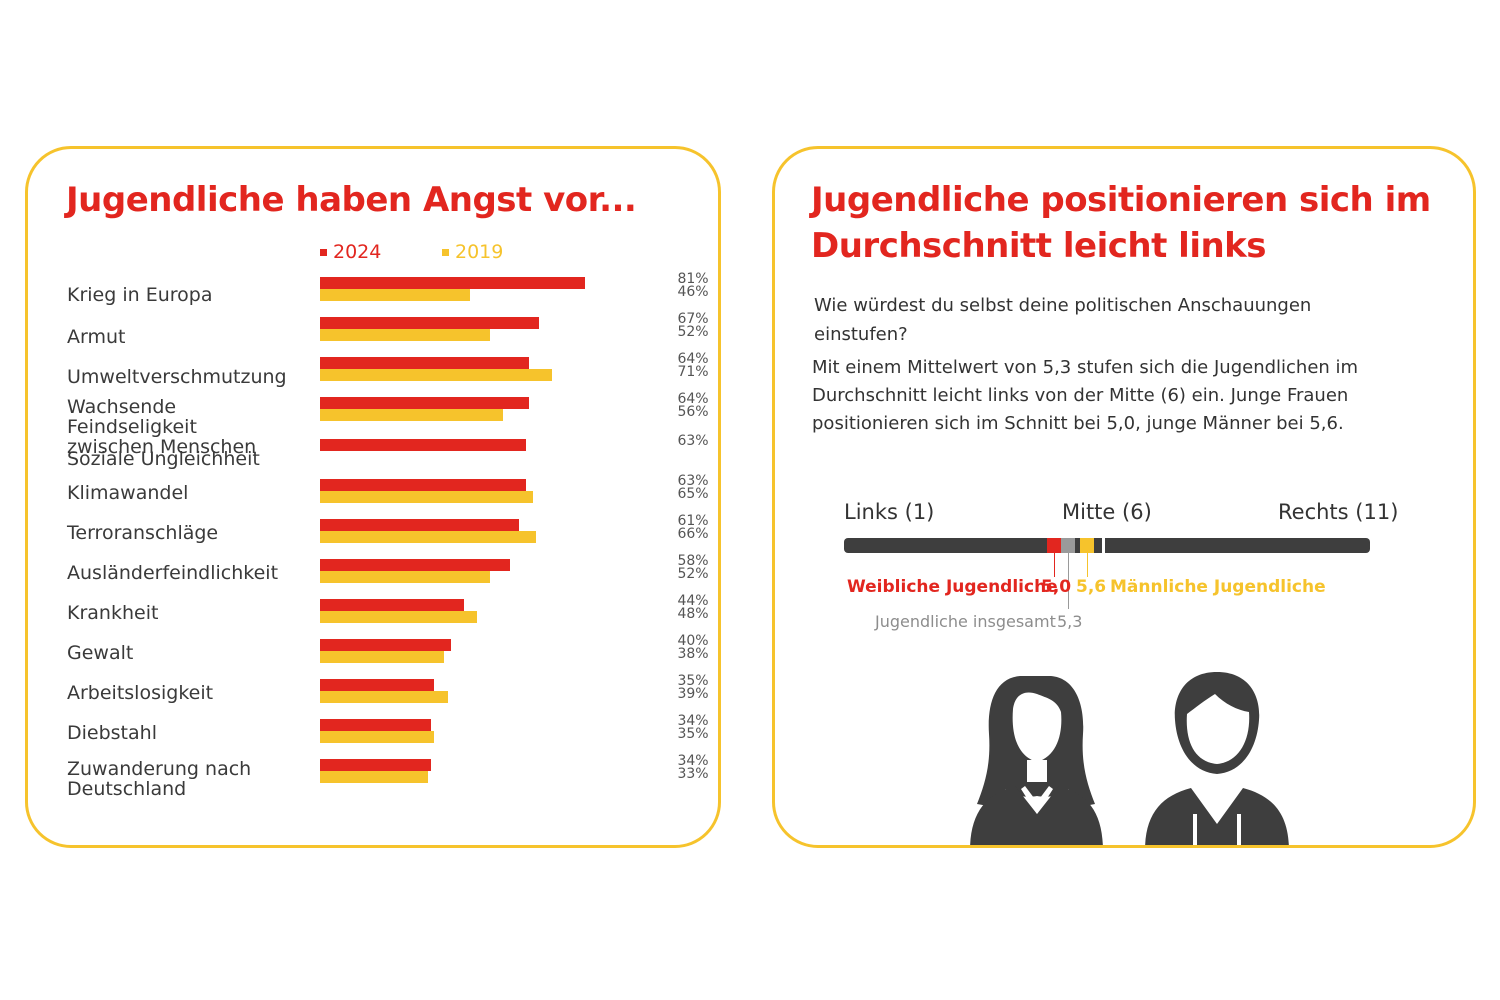 The width and height of the screenshot is (1500, 1000). Describe the element at coordinates (1129, 758) in the screenshot. I see `youth-illustration` at that location.